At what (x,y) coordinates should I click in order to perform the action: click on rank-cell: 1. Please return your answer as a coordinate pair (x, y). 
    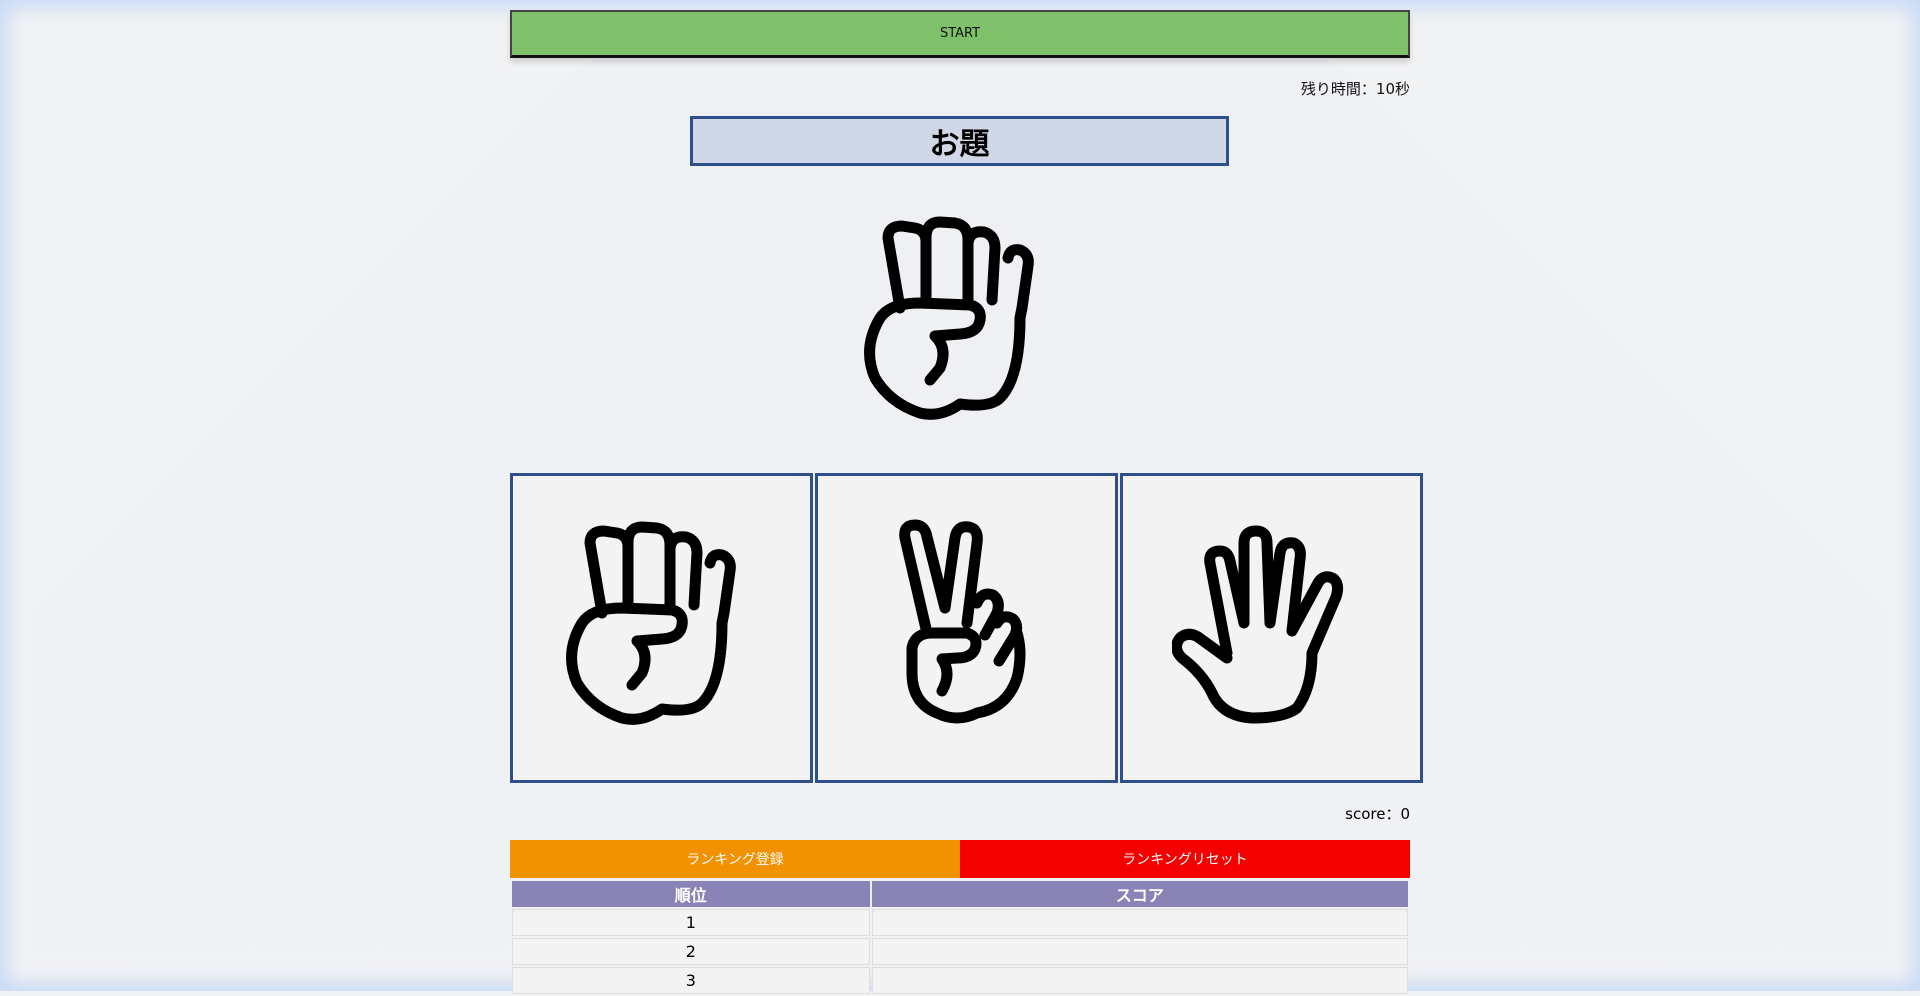
    Looking at the image, I should click on (691, 922).